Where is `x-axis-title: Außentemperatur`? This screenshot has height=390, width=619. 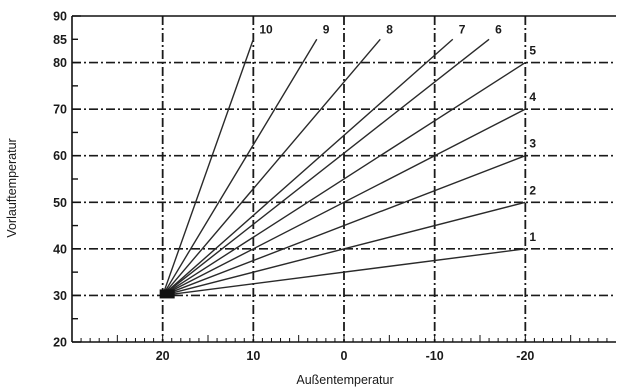
x-axis-title: Außentemperatur is located at coordinates (344, 380).